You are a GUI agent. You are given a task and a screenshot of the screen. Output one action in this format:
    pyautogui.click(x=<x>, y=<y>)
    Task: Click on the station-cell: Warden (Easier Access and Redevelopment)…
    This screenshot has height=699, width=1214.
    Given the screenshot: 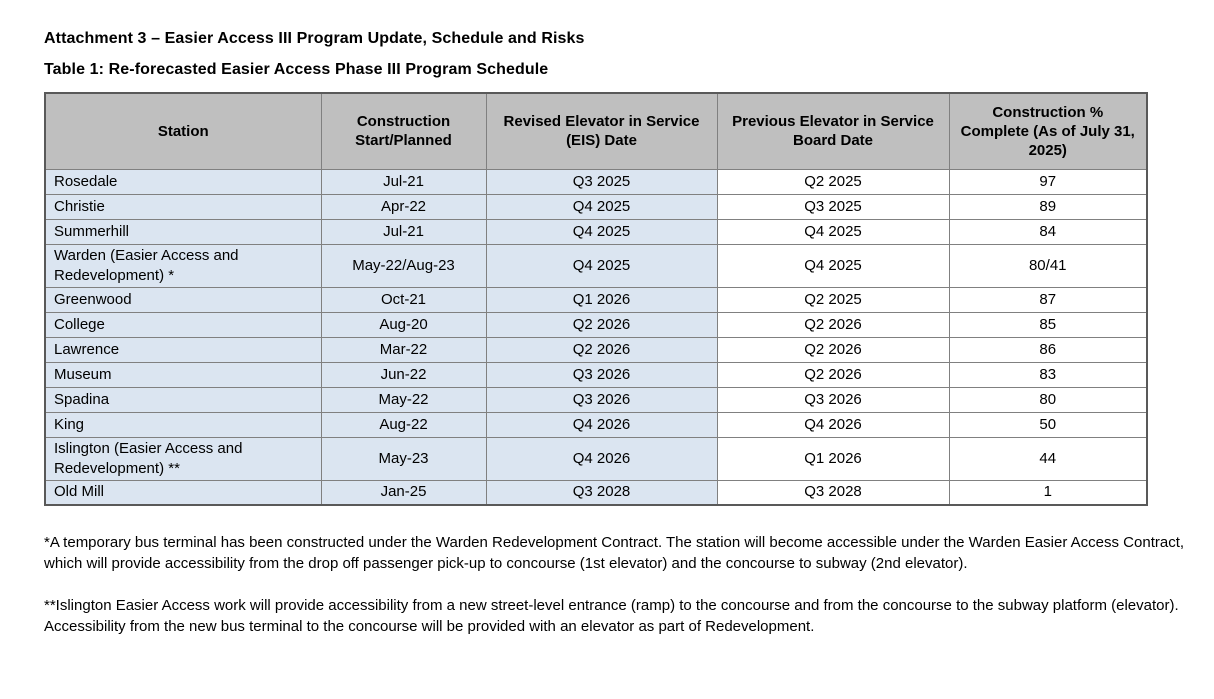 What is the action you would take?
    pyautogui.click(x=183, y=265)
    